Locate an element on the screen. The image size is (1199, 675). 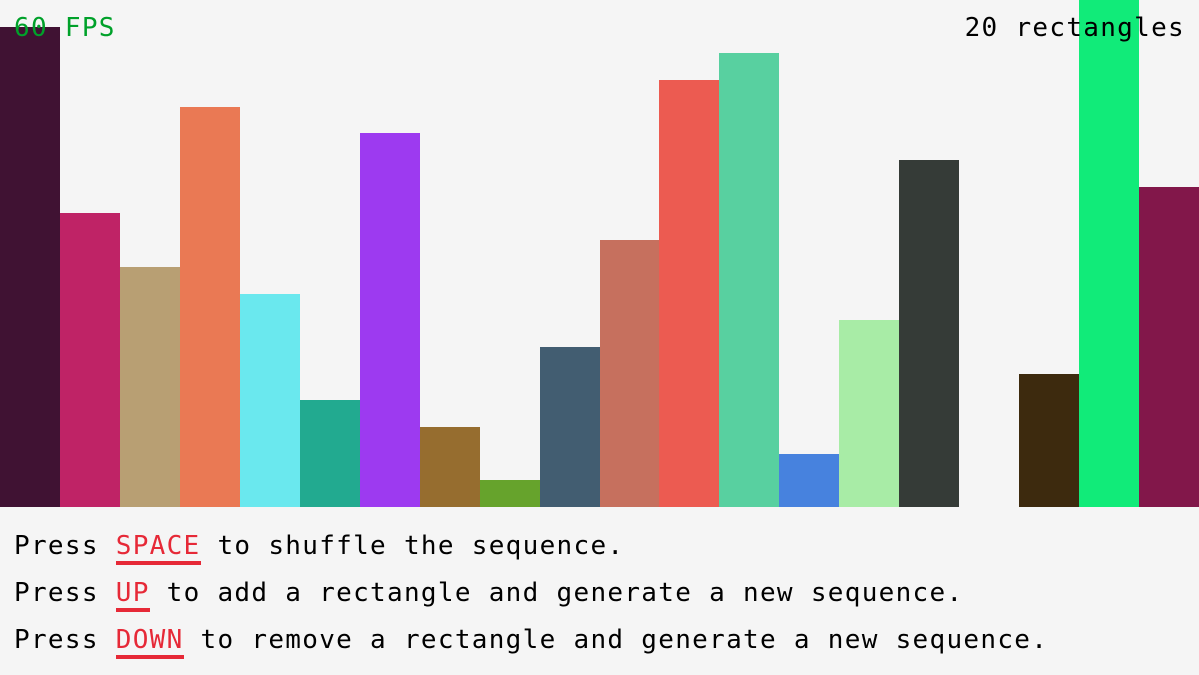
instruction-suffix: to shuffle the sequence. is located at coordinates (412, 546).